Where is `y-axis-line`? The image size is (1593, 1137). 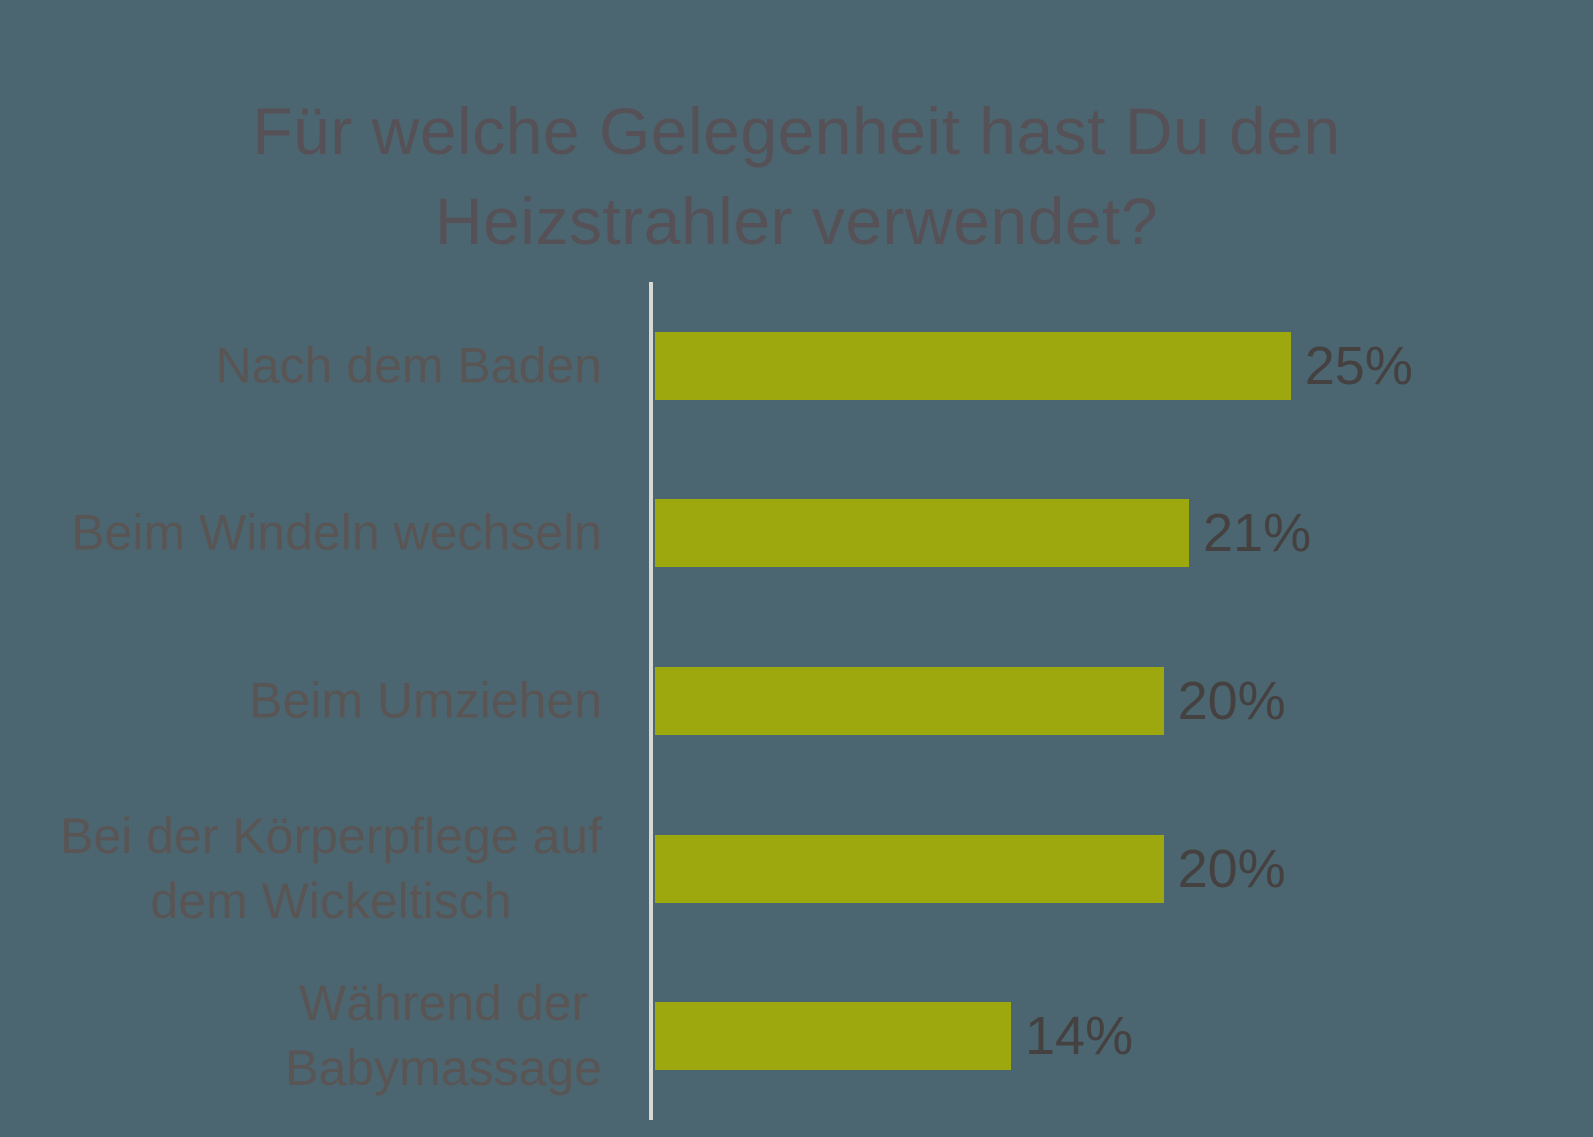
y-axis-line is located at coordinates (651, 701).